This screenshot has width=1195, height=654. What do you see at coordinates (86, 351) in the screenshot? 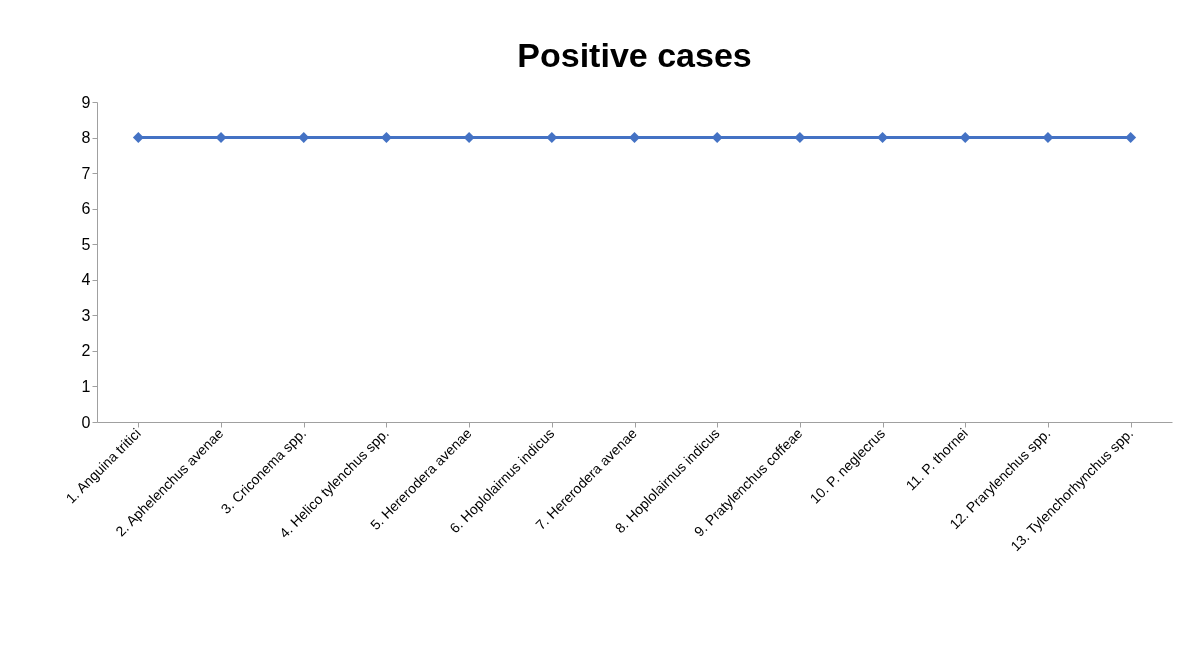
I see `y-tick-label: 2` at bounding box center [86, 351].